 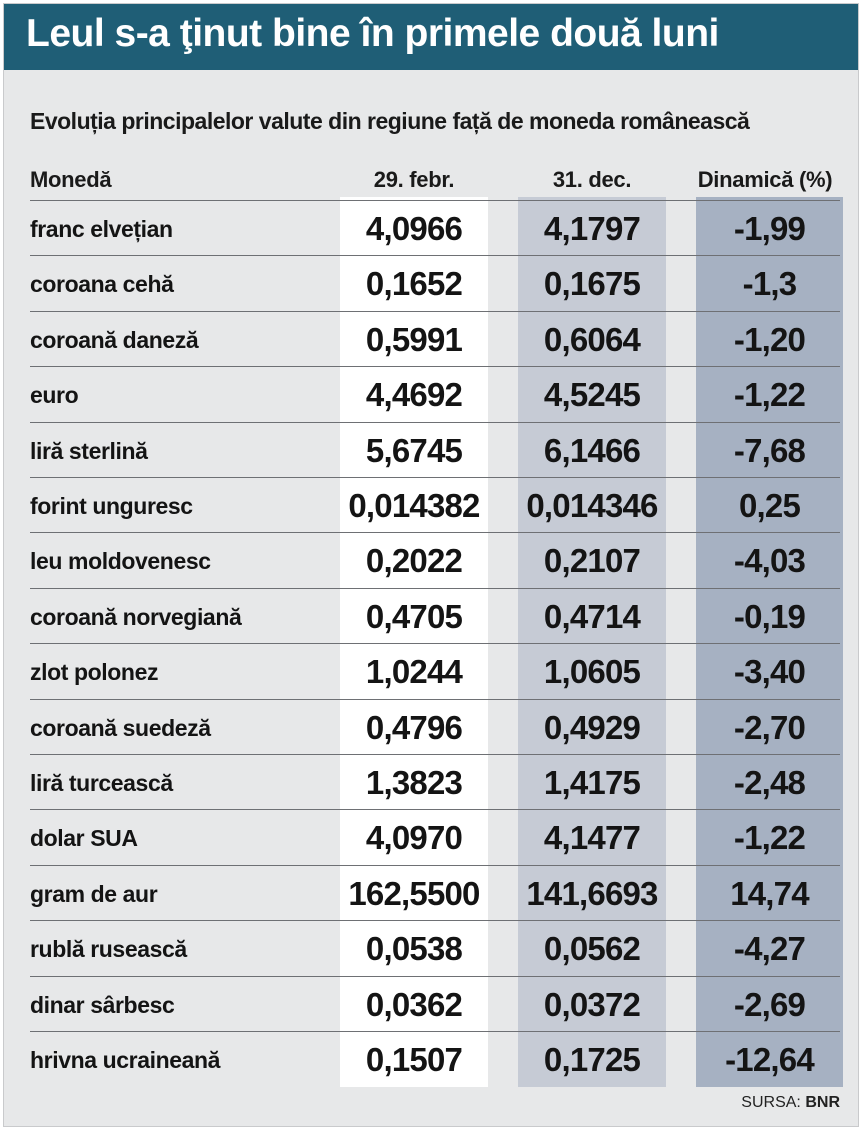 I want to click on table-row: coroana cehă 0,1652 0,1675 -1,3, so click(x=431, y=282).